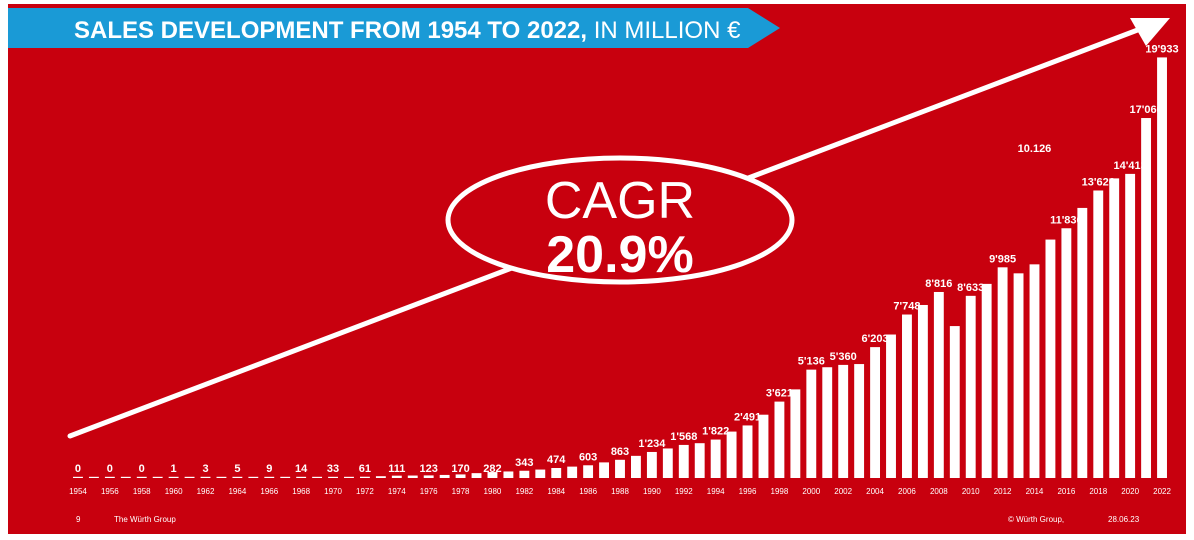 The image size is (1194, 540). I want to click on x-tick-1996: 1996, so click(748, 491).